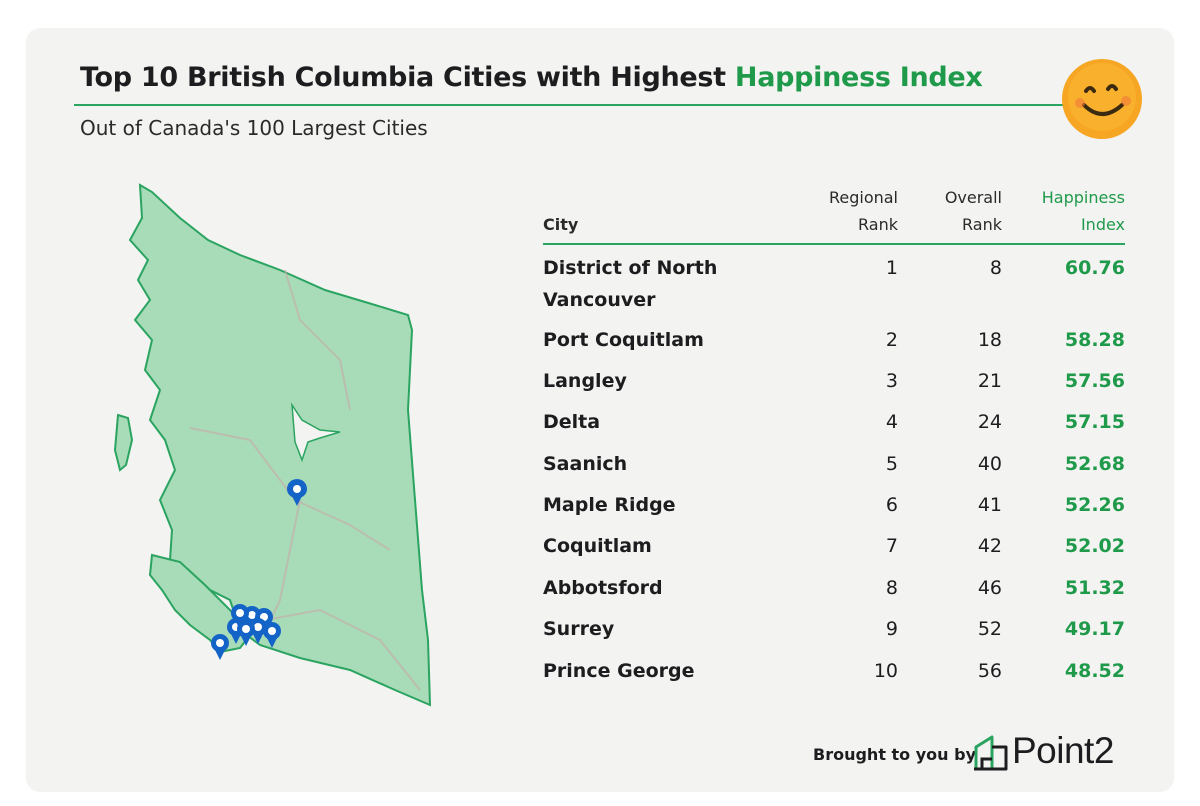 This screenshot has height=806, width=1200. Describe the element at coordinates (834, 288) in the screenshot. I see `table-row: District of North Vancouver 1 8 60.76` at that location.